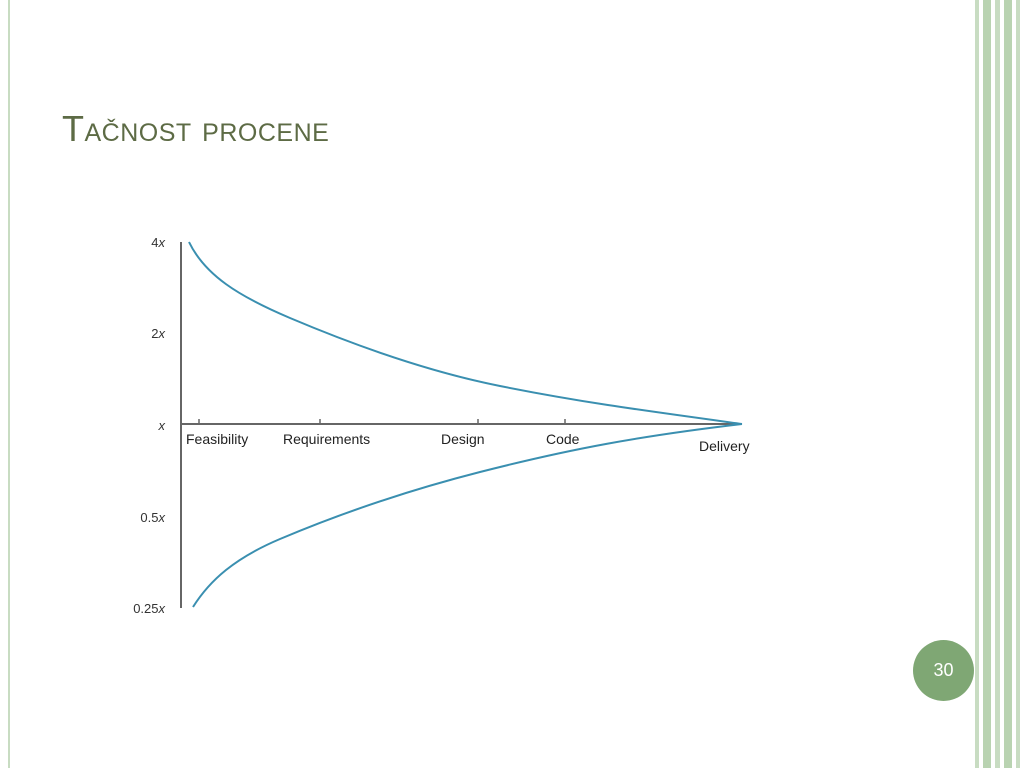 Image resolution: width=1024 pixels, height=768 pixels. Describe the element at coordinates (724, 446) in the screenshot. I see `phase-label-delivery: Delivery` at that location.